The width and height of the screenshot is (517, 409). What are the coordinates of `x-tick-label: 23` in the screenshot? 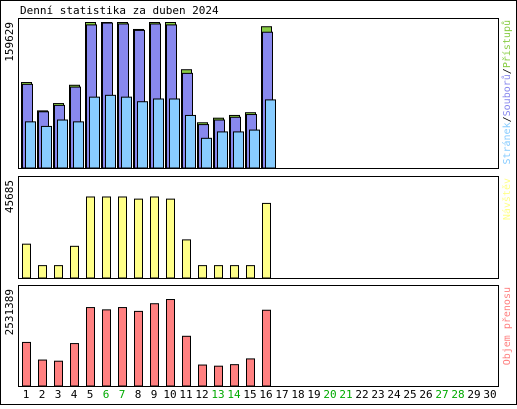 It's located at (377, 394).